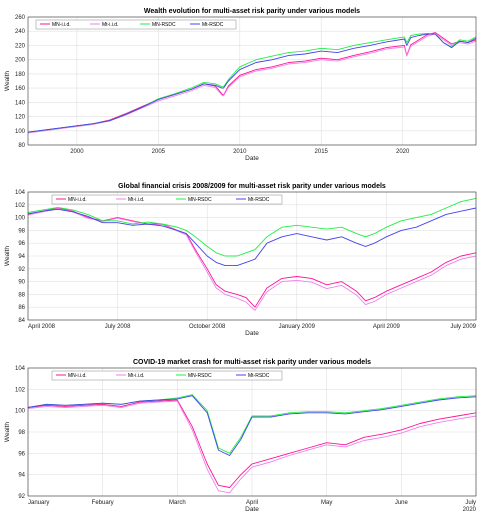  I want to click on y-tick-label: 200, so click(20, 61).